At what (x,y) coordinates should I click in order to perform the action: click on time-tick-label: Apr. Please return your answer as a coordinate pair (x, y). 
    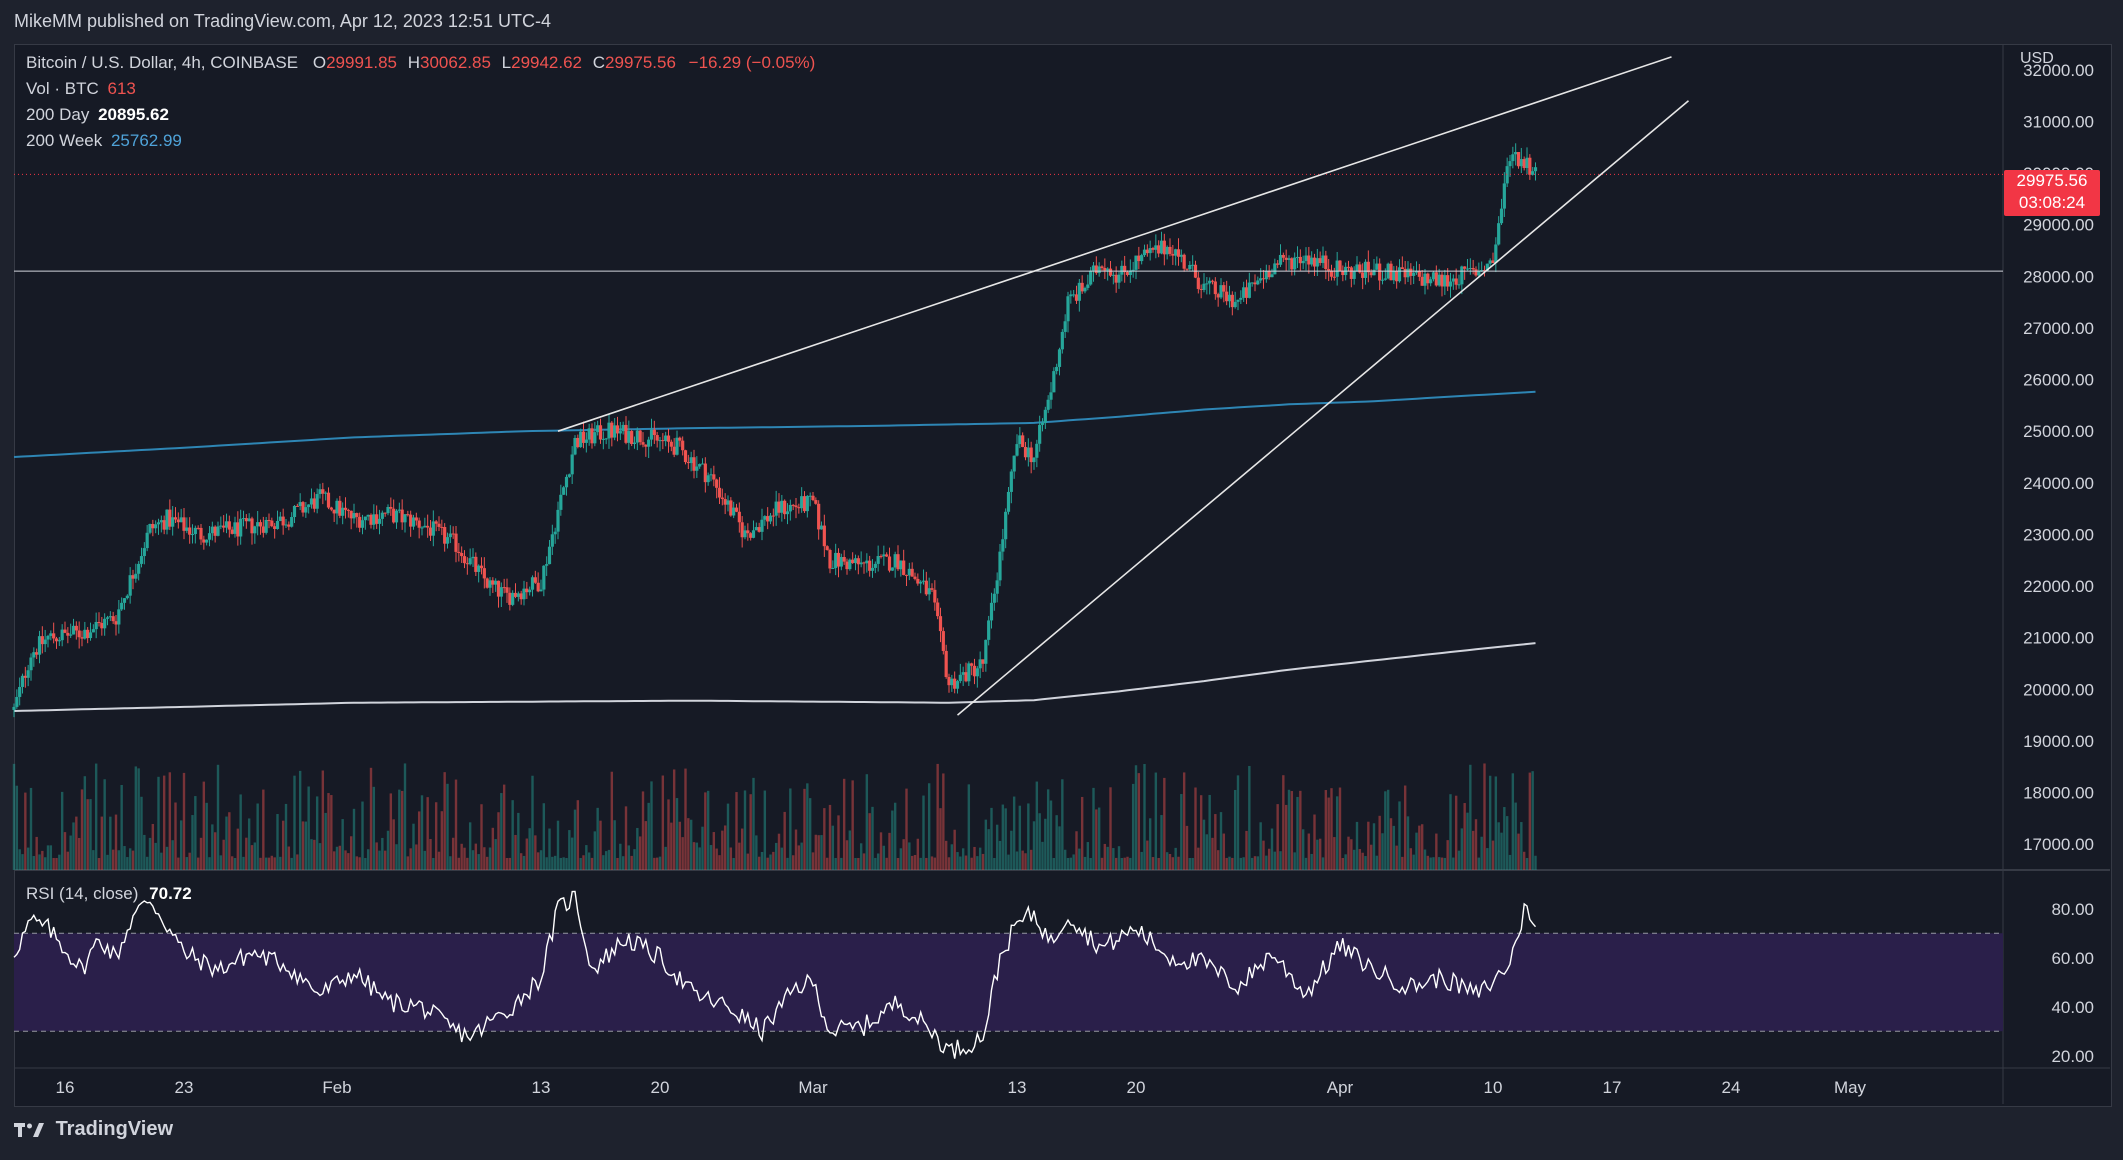
    Looking at the image, I should click on (1340, 1087).